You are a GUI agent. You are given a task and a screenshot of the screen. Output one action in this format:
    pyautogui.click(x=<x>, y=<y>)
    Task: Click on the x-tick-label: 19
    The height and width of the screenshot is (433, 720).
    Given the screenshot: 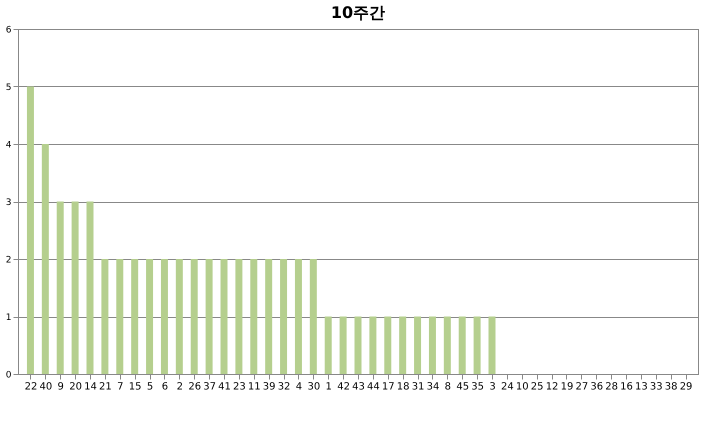 What is the action you would take?
    pyautogui.click(x=567, y=387)
    